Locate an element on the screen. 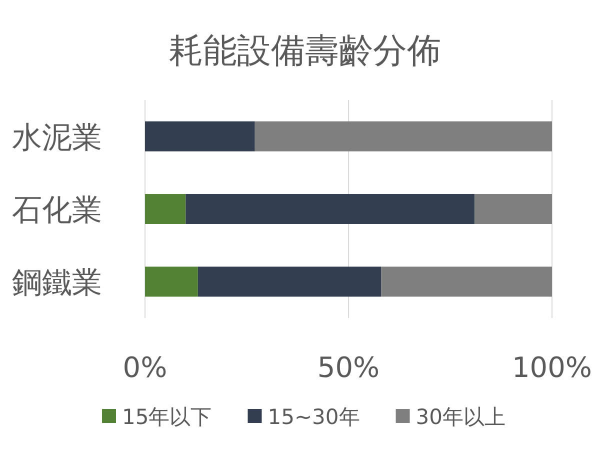  legend-label: 15年以下 is located at coordinates (167, 417).